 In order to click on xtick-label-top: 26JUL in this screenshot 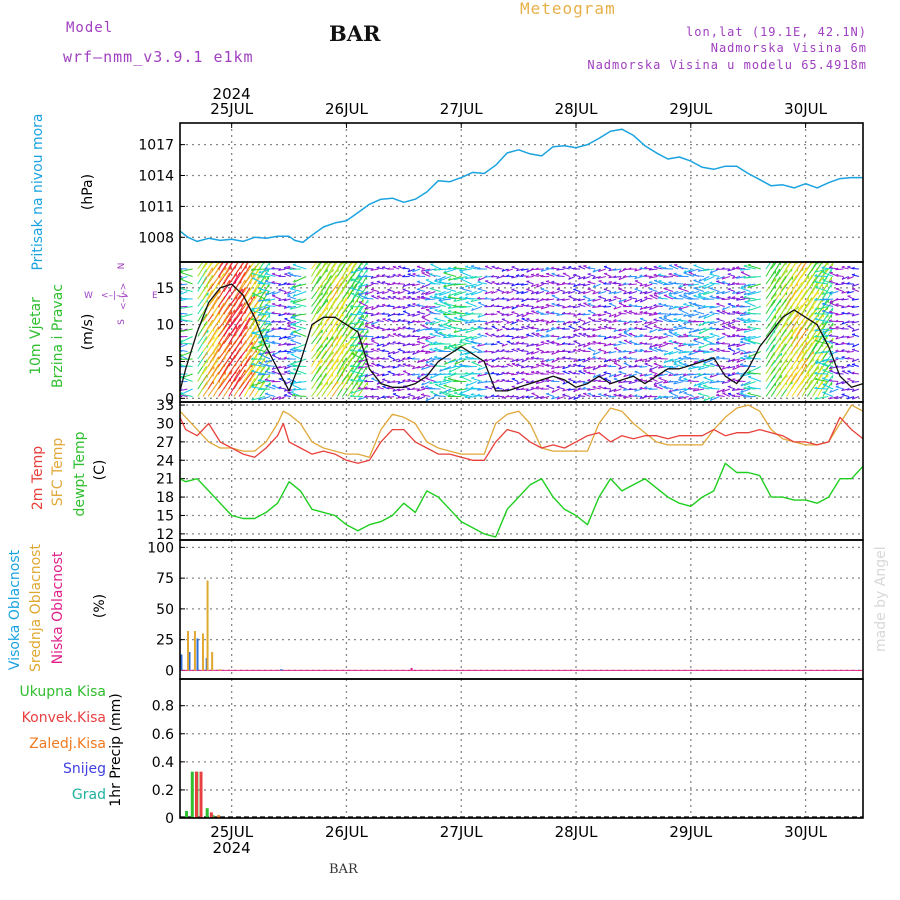, I will do `click(346, 109)`.